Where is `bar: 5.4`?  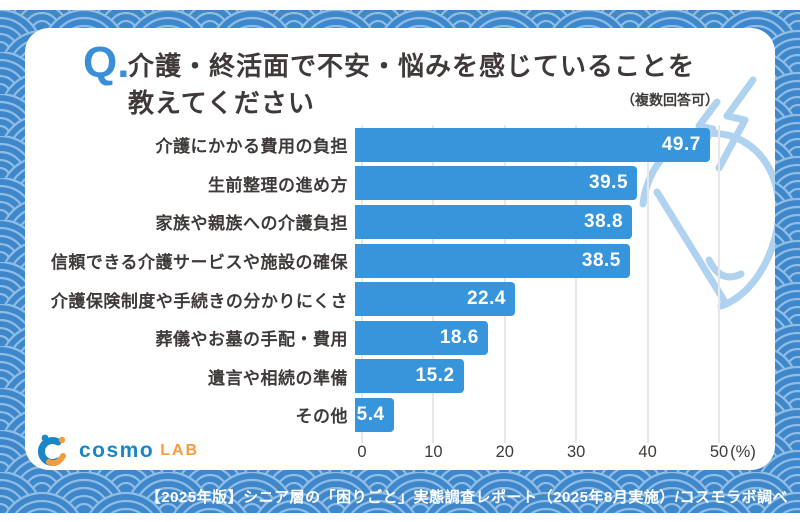 bar: 5.4 is located at coordinates (374, 414).